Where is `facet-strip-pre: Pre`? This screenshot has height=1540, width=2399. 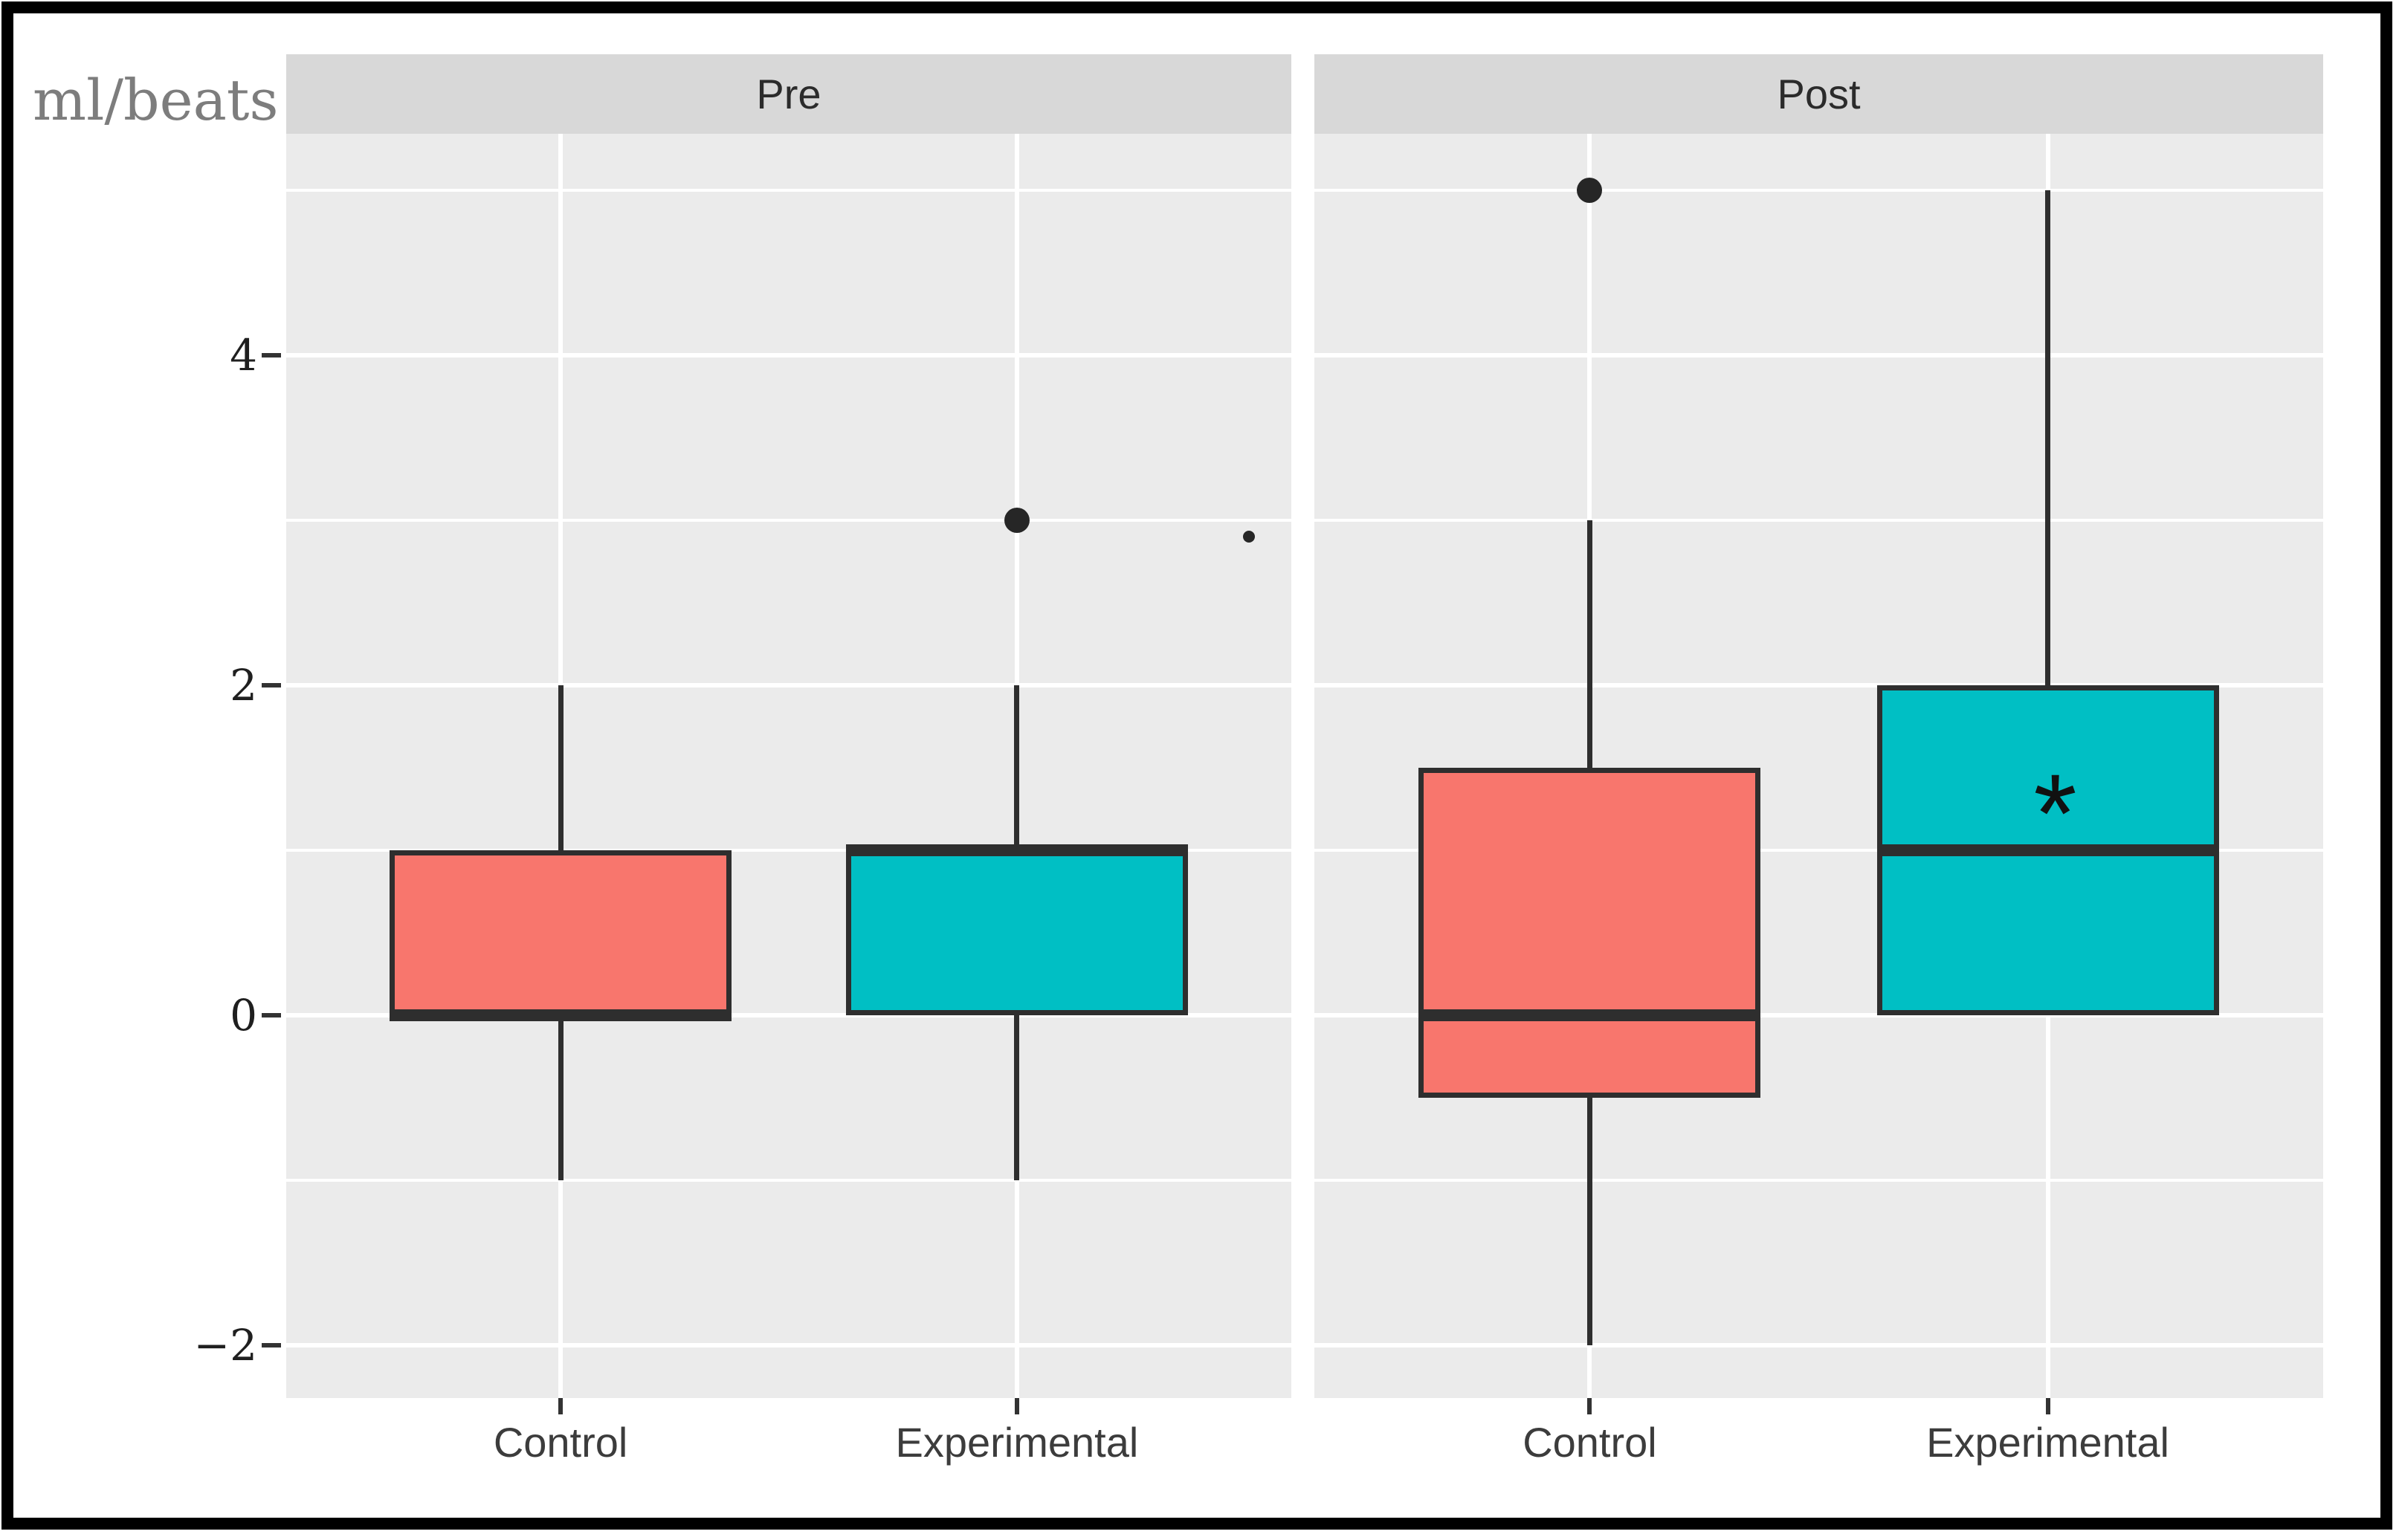 facet-strip-pre: Pre is located at coordinates (789, 94).